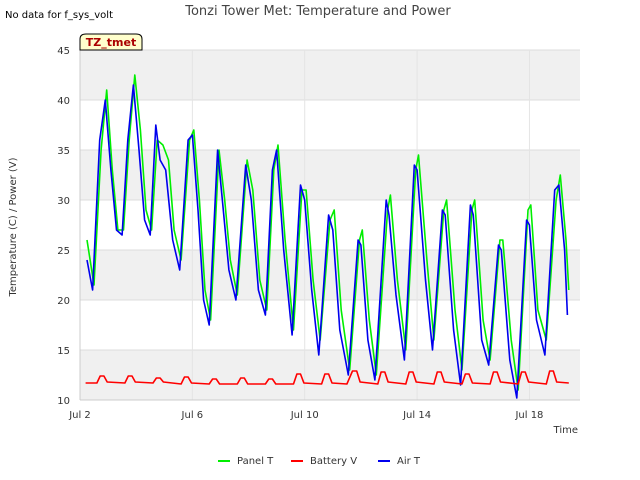 The image size is (640, 480). Describe the element at coordinates (327, 377) in the screenshot. I see `series-line-battery-v` at that location.